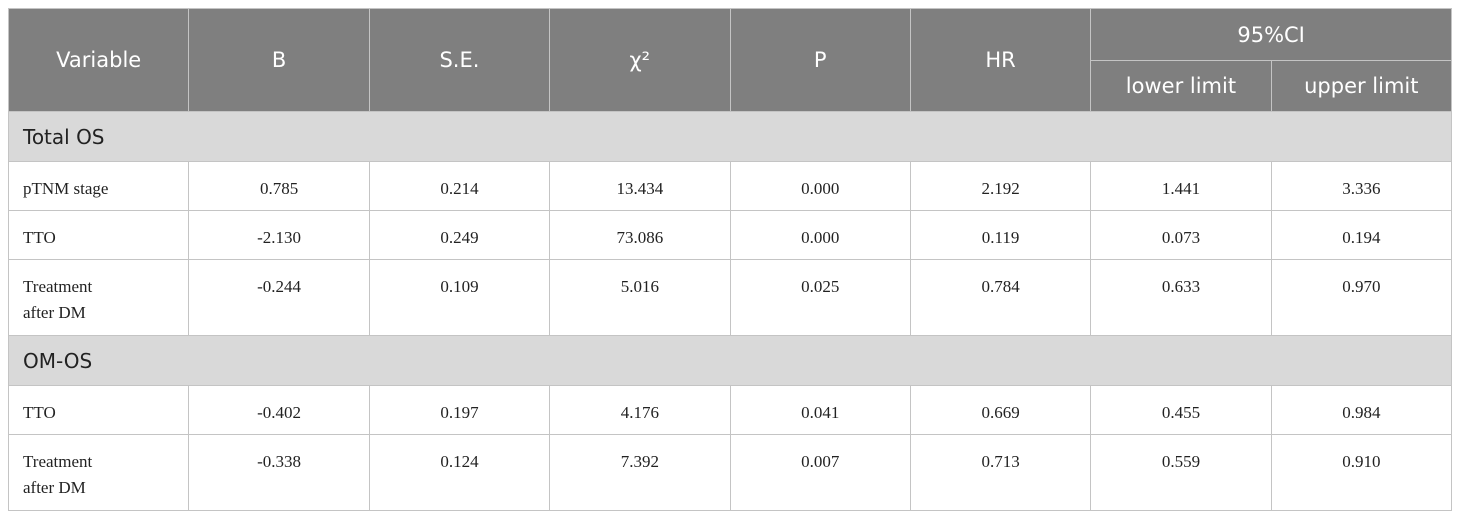  I want to click on section-title: OM-OS, so click(730, 360).